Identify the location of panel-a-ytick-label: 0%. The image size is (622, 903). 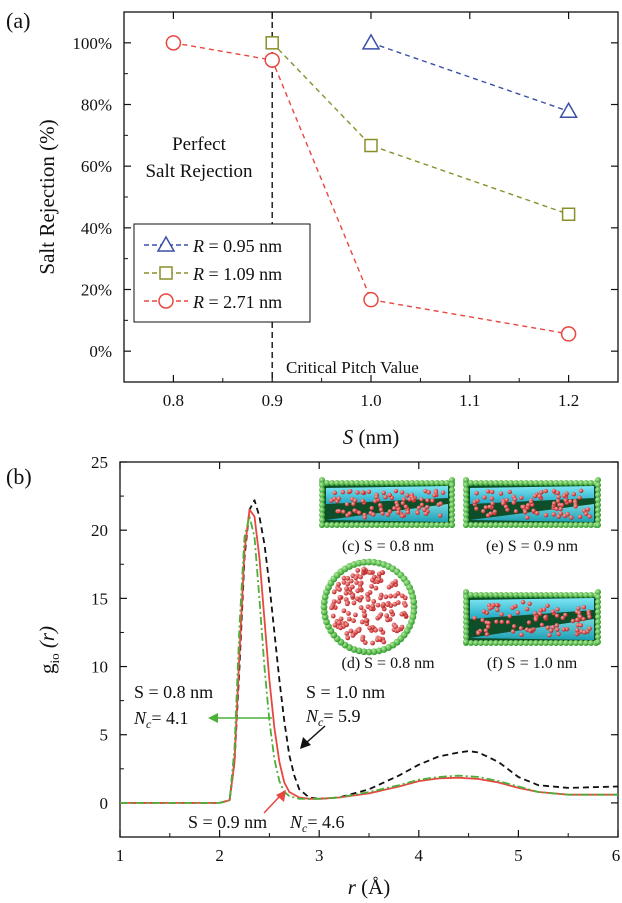
(100, 351).